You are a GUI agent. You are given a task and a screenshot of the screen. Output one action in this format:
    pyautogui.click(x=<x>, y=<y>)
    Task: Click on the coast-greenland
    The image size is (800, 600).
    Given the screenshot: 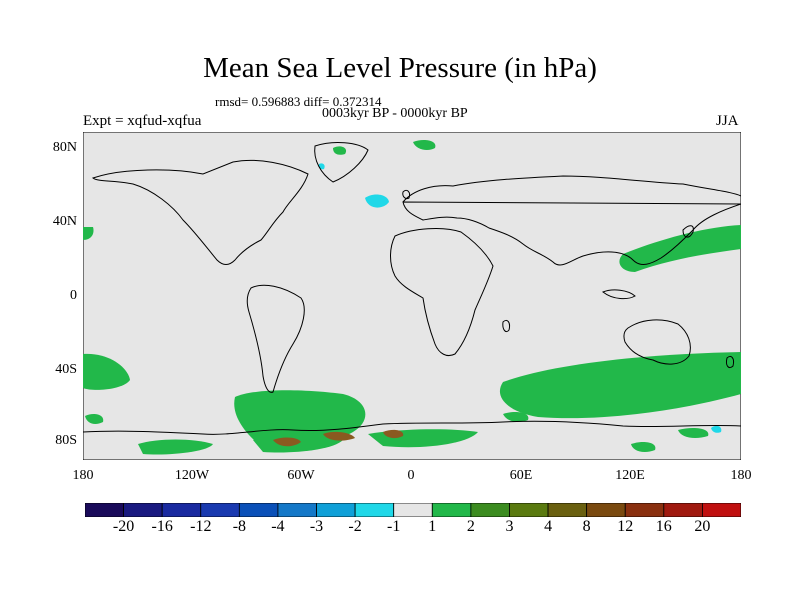 What is the action you would take?
    pyautogui.click(x=341, y=162)
    